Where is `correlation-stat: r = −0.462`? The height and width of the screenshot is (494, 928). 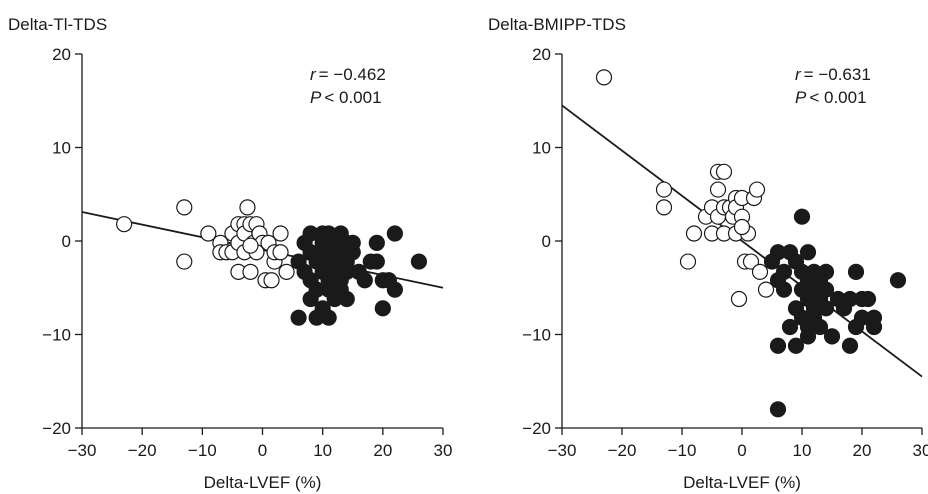 correlation-stat: r = −0.462 is located at coordinates (348, 74).